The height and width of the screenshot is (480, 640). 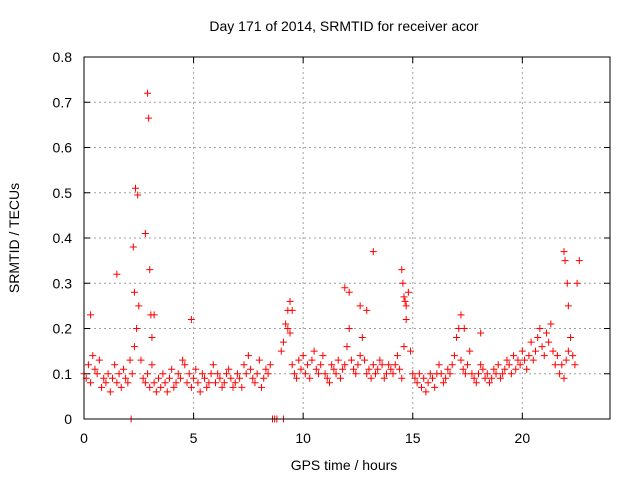 I want to click on y-tick-label: 0.1, so click(x=63, y=374).